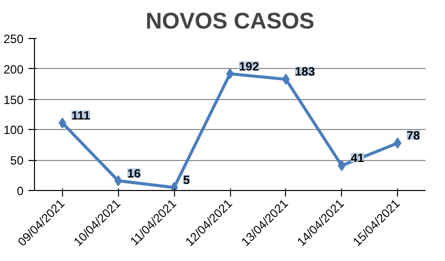 The image size is (445, 261). What do you see at coordinates (20, 191) in the screenshot?
I see `y-tick-label: 0` at bounding box center [20, 191].